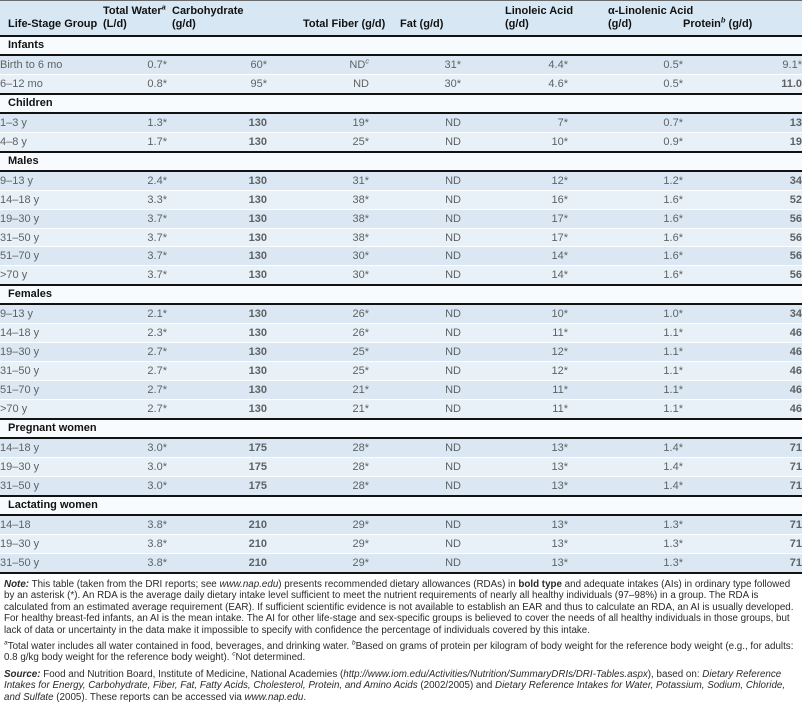 The height and width of the screenshot is (705, 802). Describe the element at coordinates (401, 161) in the screenshot. I see `section-label: Males` at that location.